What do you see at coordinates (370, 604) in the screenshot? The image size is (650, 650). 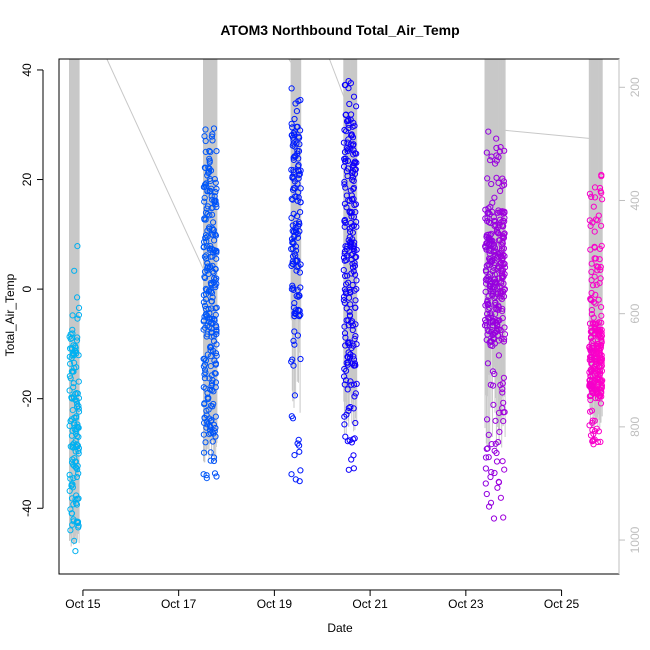 I see `x-tick-label: Oct 21` at bounding box center [370, 604].